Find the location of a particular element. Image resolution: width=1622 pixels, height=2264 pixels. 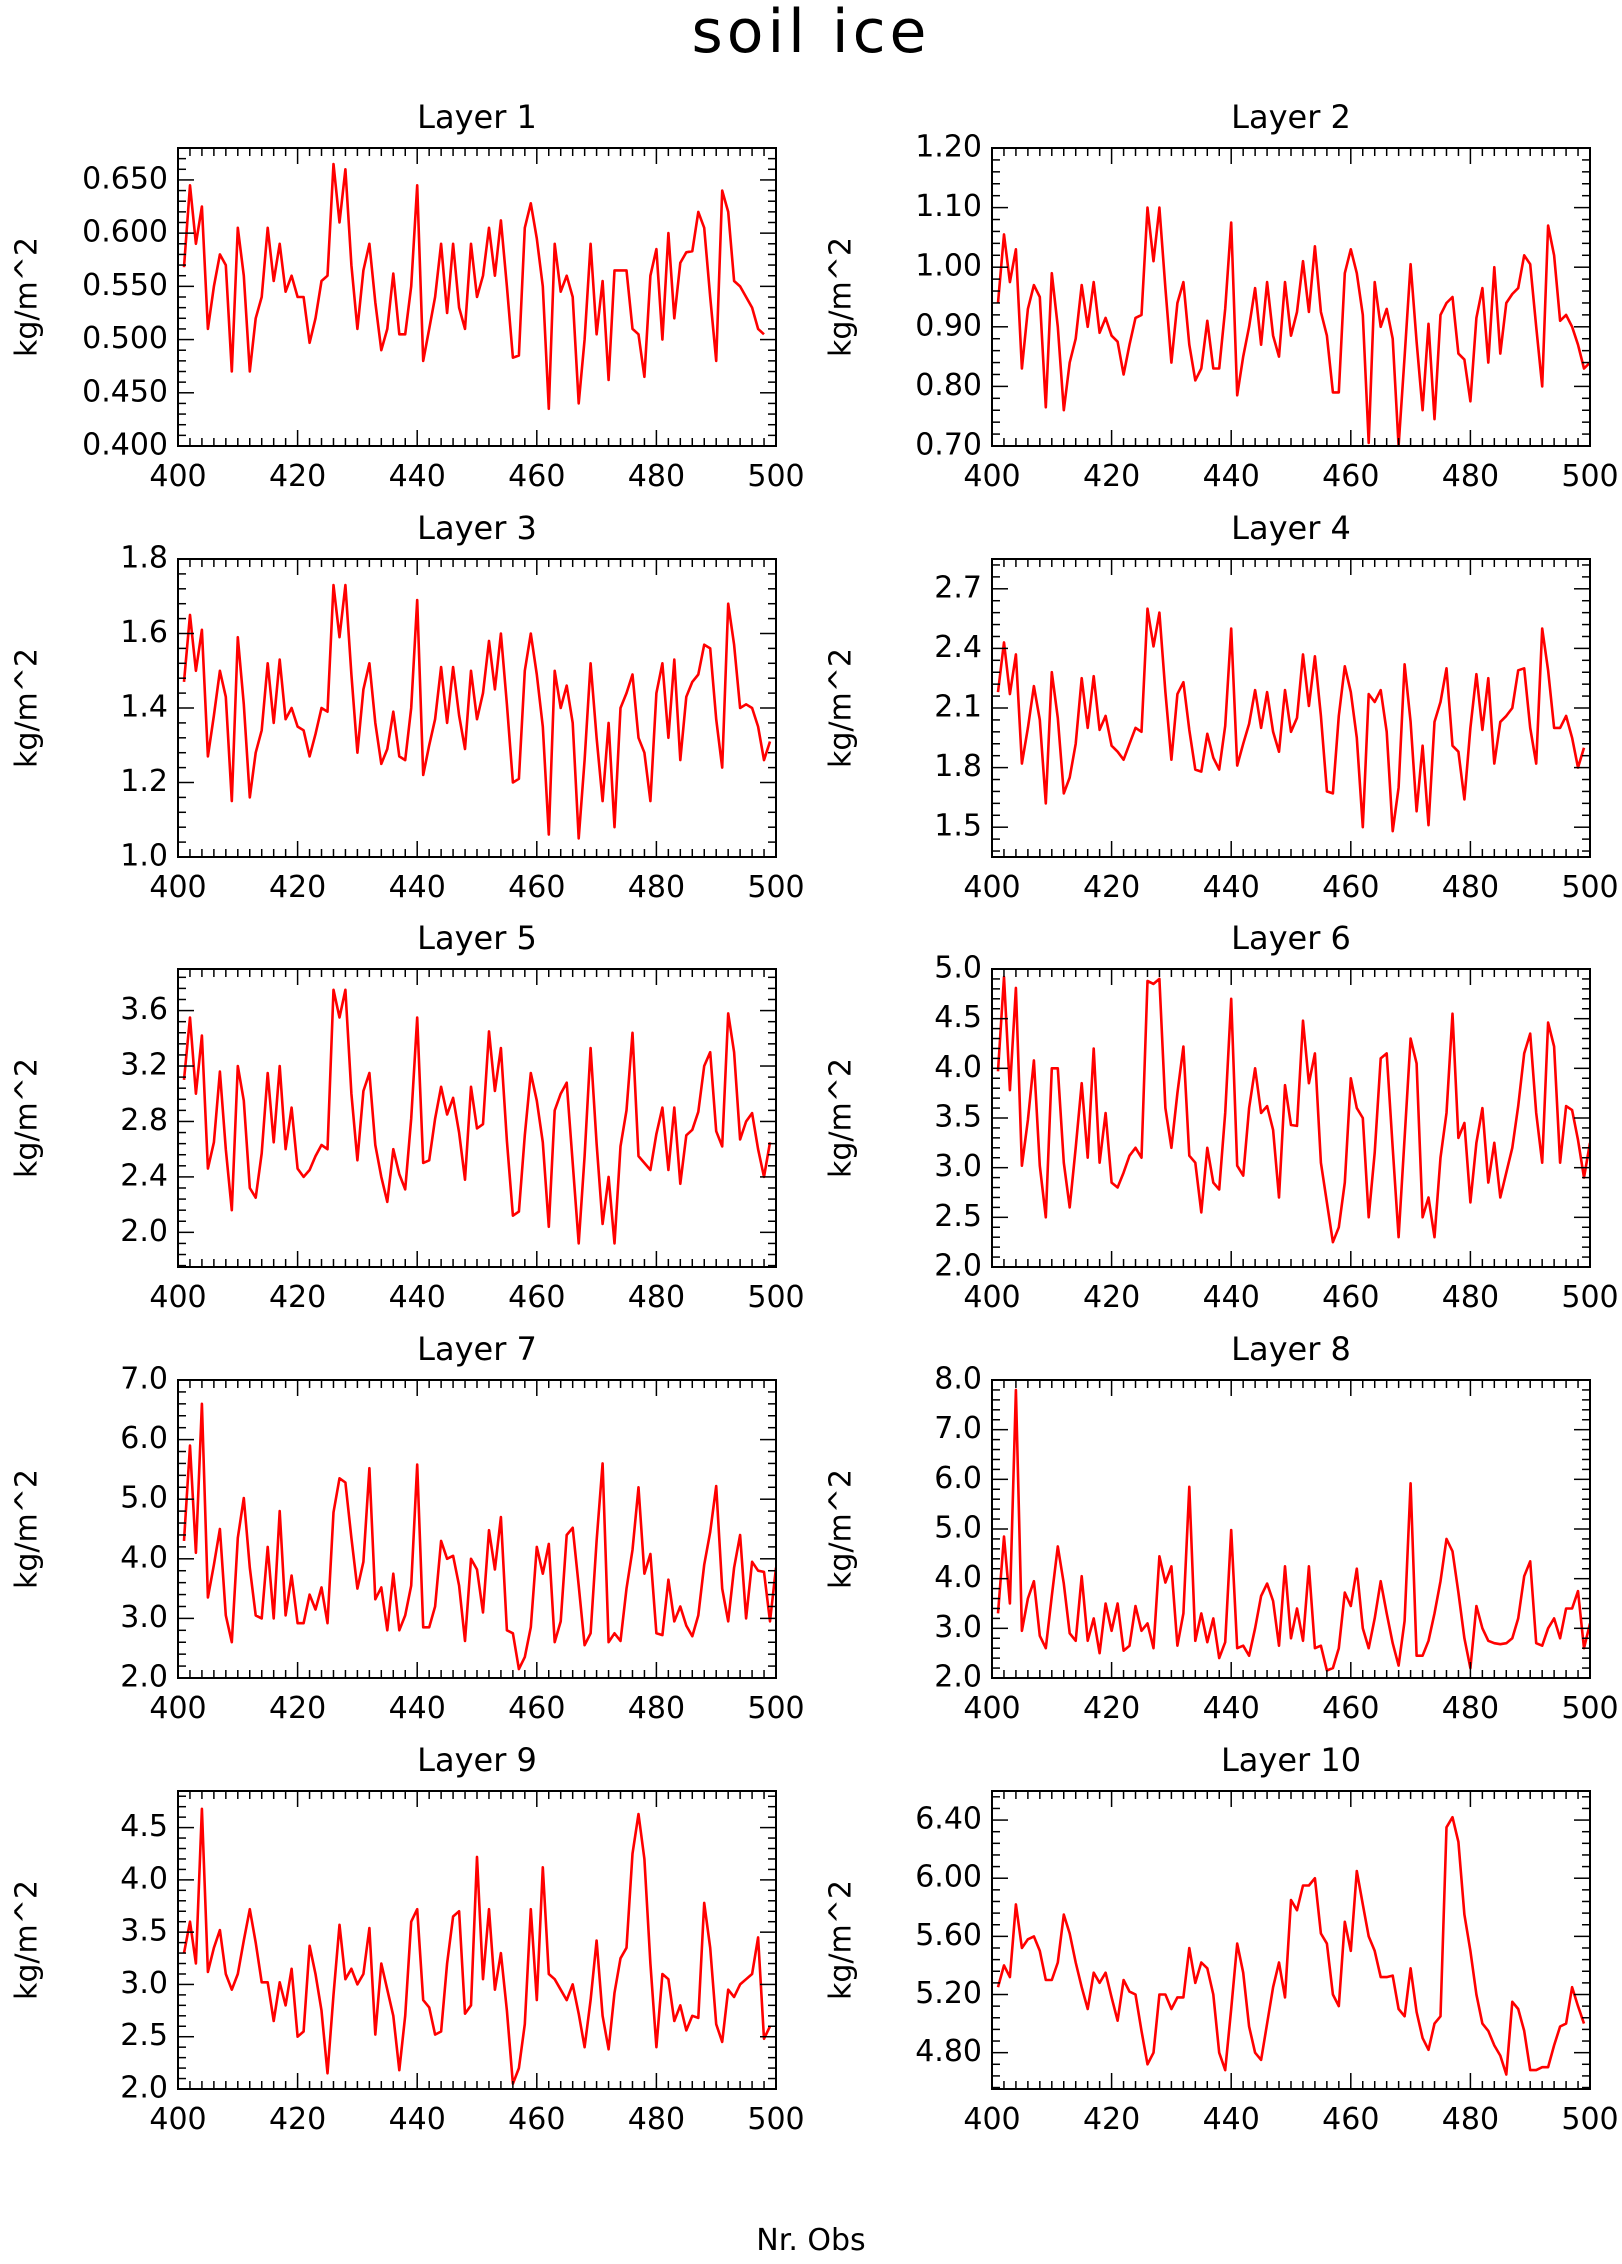

y-tick-label: 5.60 is located at coordinates (948, 1935).